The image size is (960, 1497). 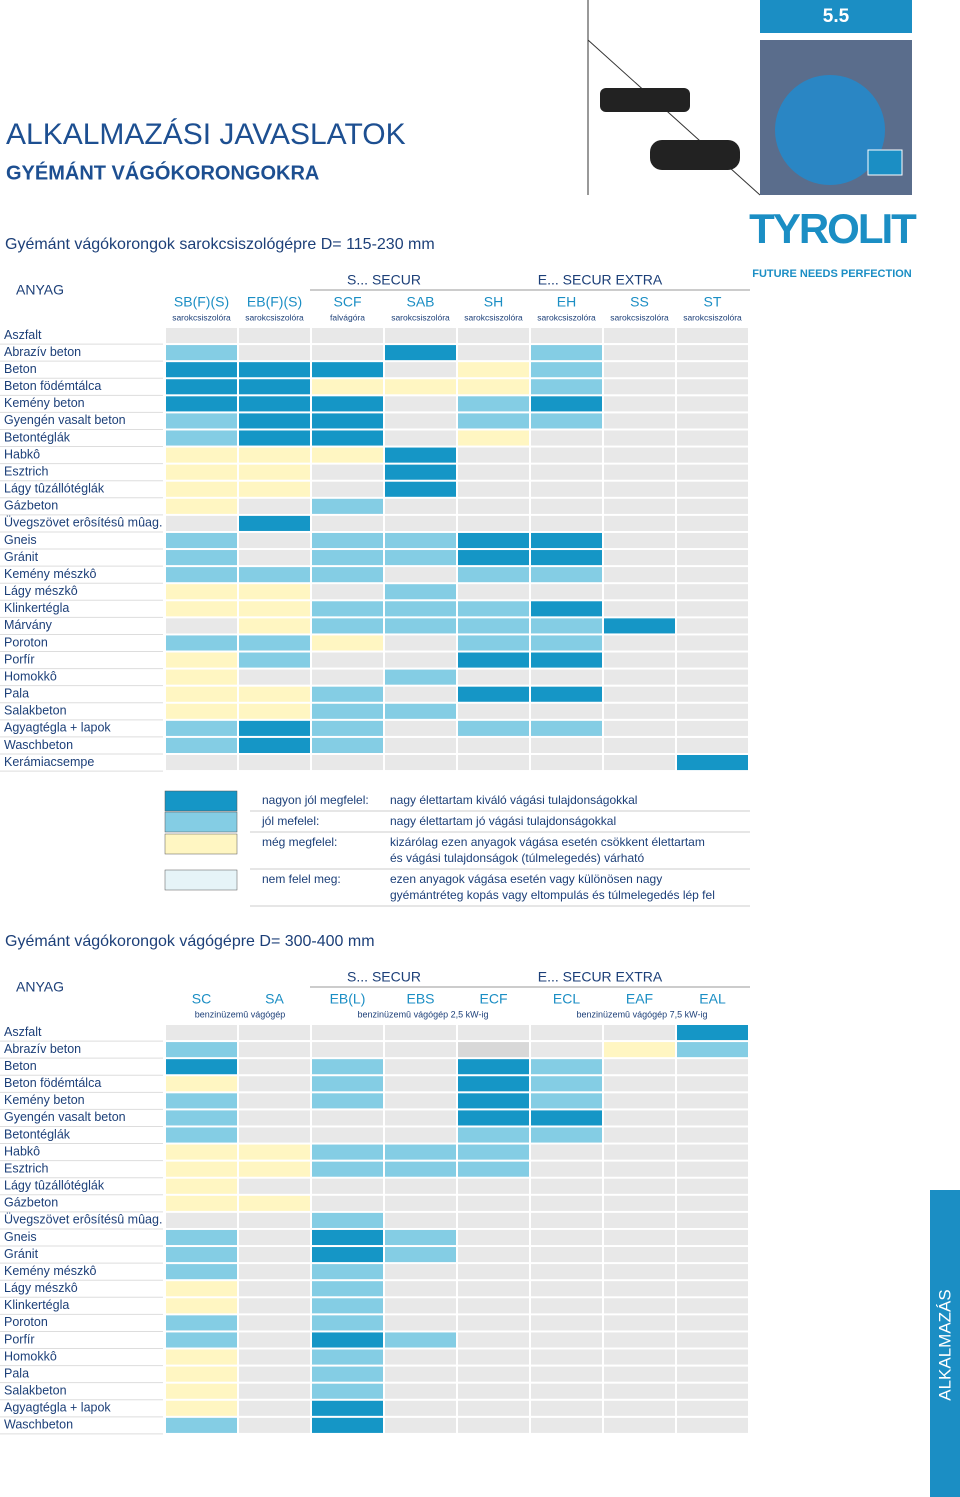 I want to click on grinder-icon, so click(x=645, y=100).